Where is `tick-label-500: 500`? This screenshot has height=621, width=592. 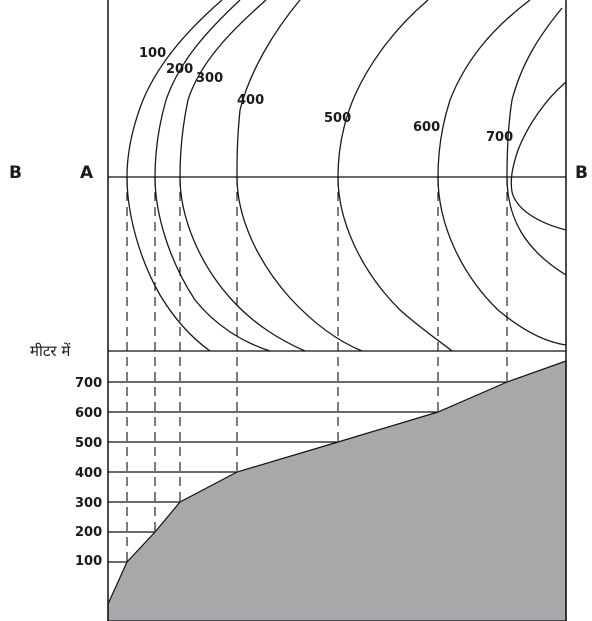 tick-label-500: 500 is located at coordinates (88, 443).